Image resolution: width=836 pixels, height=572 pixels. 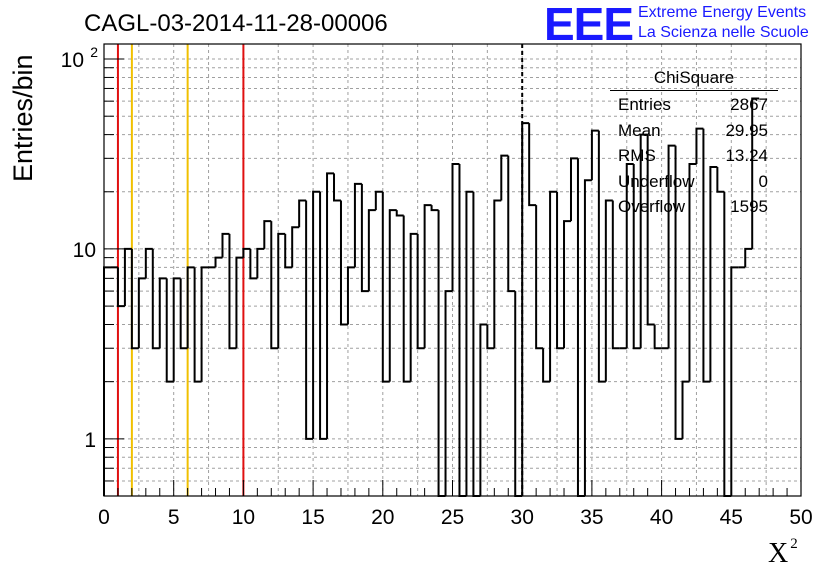 I want to click on eee-logo: EEE, so click(x=589, y=25).